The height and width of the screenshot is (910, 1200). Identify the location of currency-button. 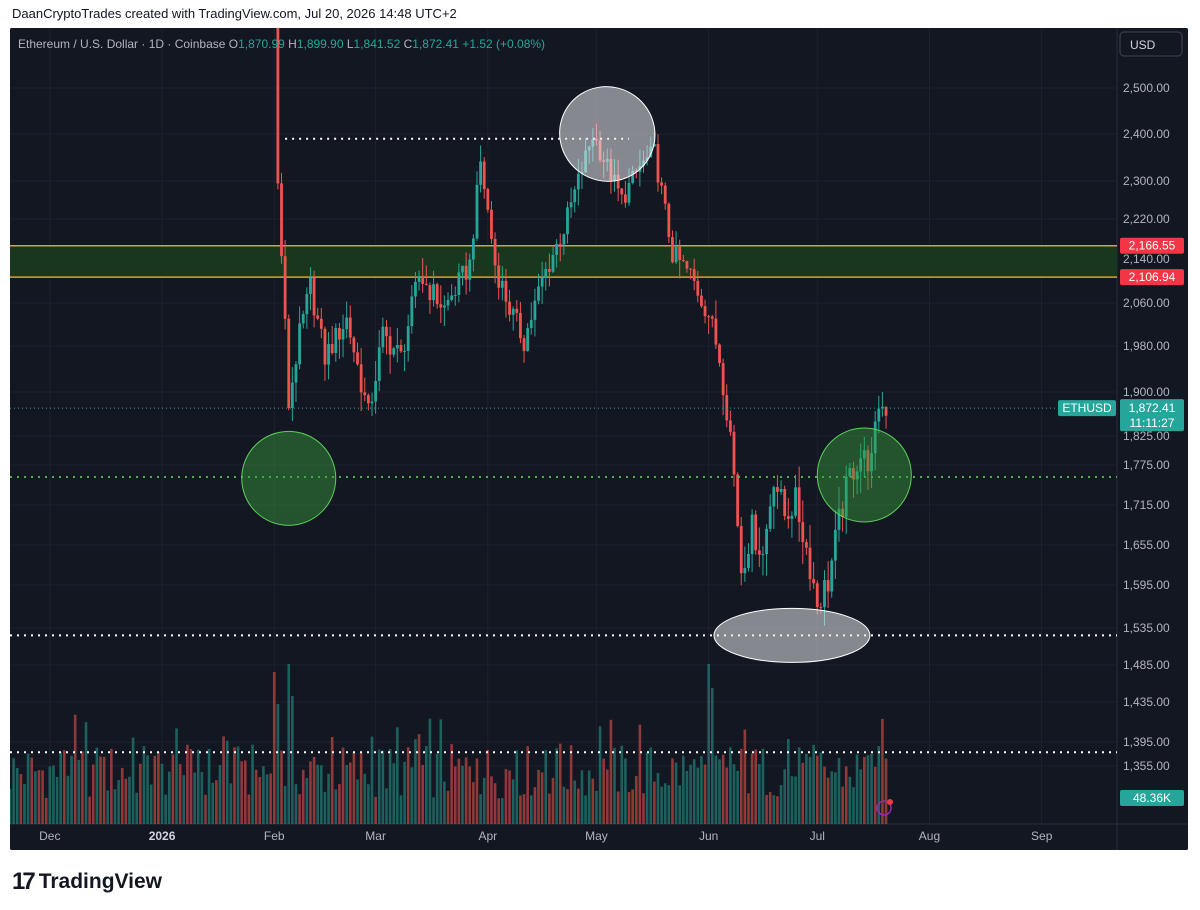
(1151, 44).